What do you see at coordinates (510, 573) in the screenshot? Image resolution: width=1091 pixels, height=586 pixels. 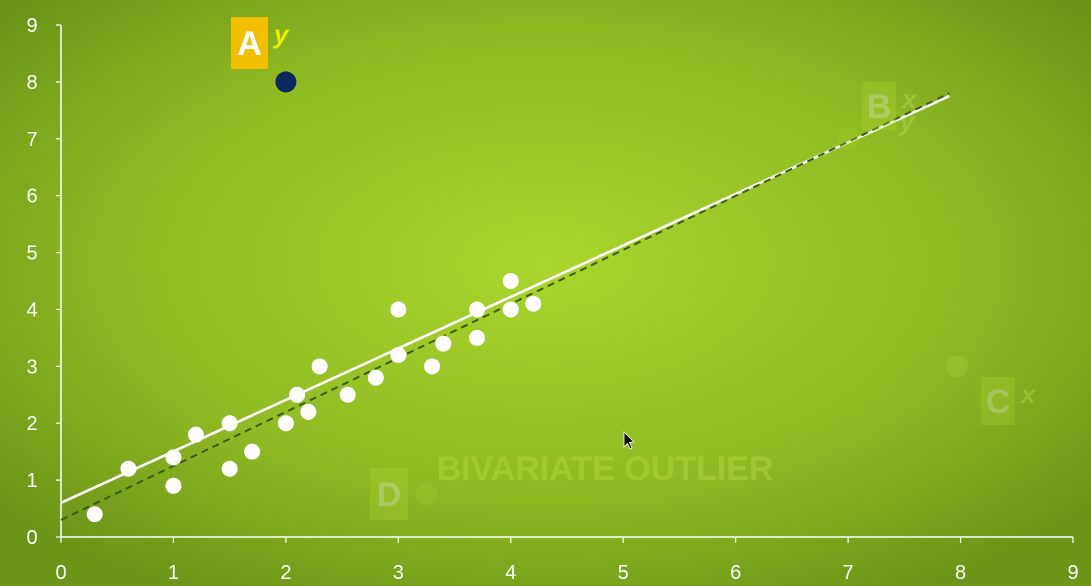 I see `x-tick-label: 4` at bounding box center [510, 573].